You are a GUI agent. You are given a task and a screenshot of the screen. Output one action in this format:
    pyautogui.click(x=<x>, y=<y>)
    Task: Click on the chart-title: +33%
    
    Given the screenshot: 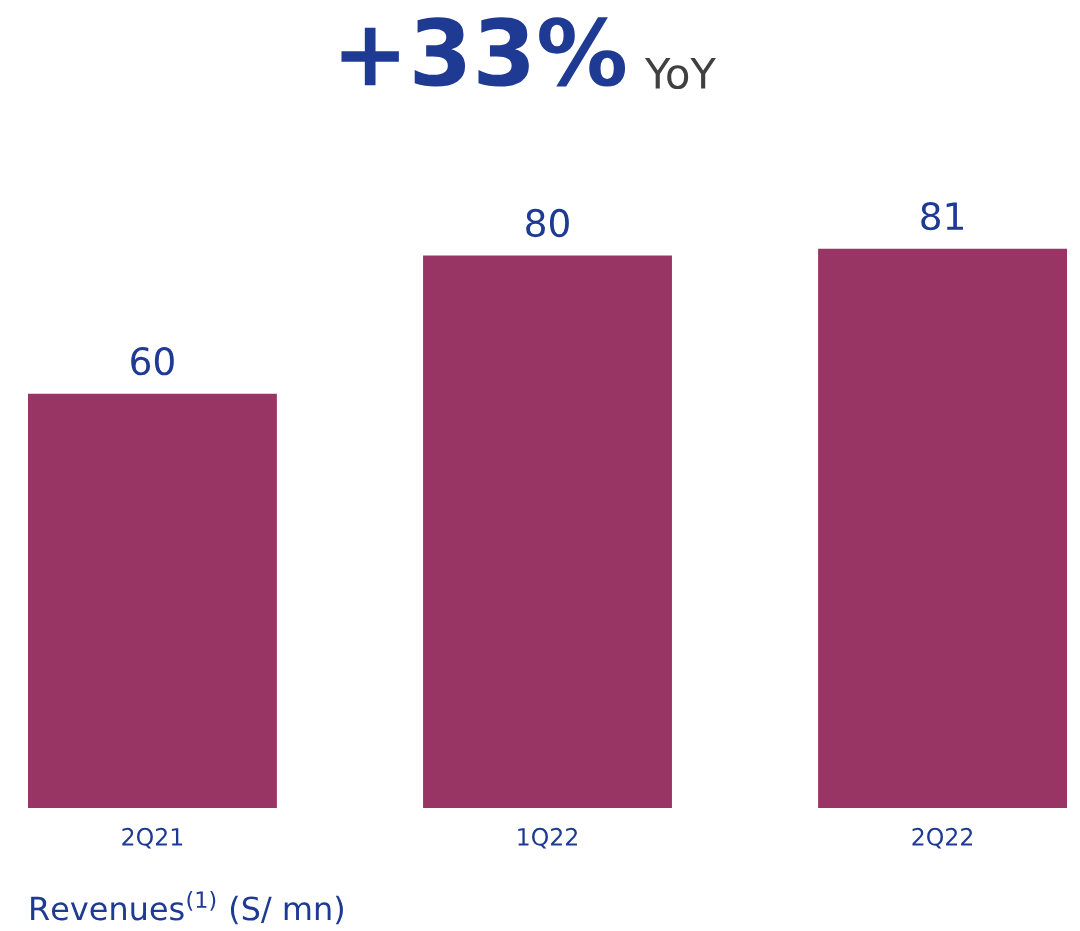 What is the action you would take?
    pyautogui.click(x=483, y=52)
    